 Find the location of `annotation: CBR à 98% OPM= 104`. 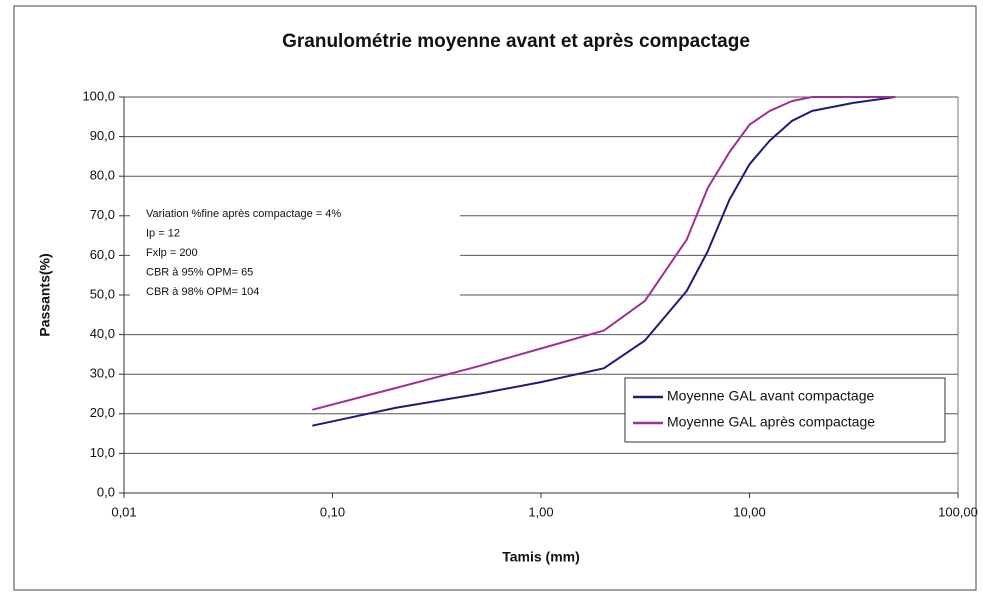

annotation: CBR à 98% OPM= 104 is located at coordinates (202, 292).